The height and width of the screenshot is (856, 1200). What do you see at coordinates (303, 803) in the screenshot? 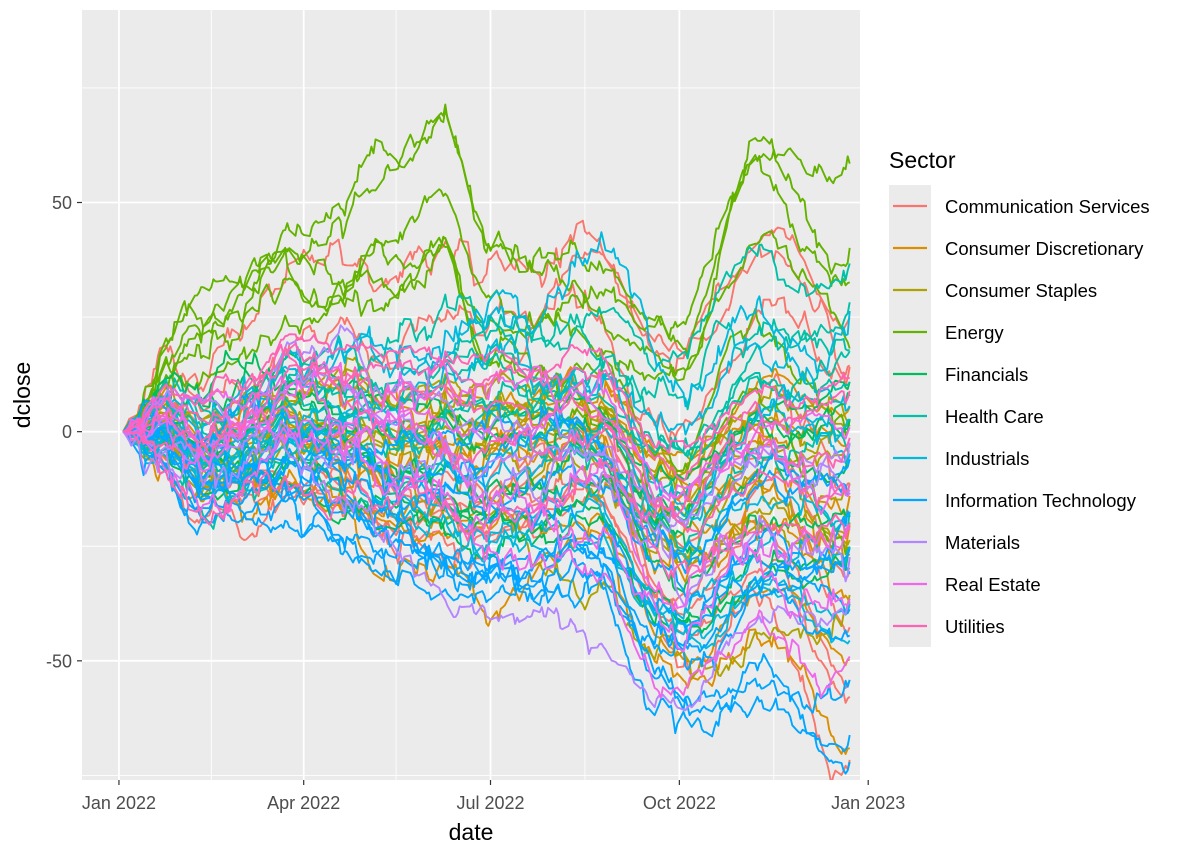
I see `x-tick-label: Apr 2022` at bounding box center [303, 803].